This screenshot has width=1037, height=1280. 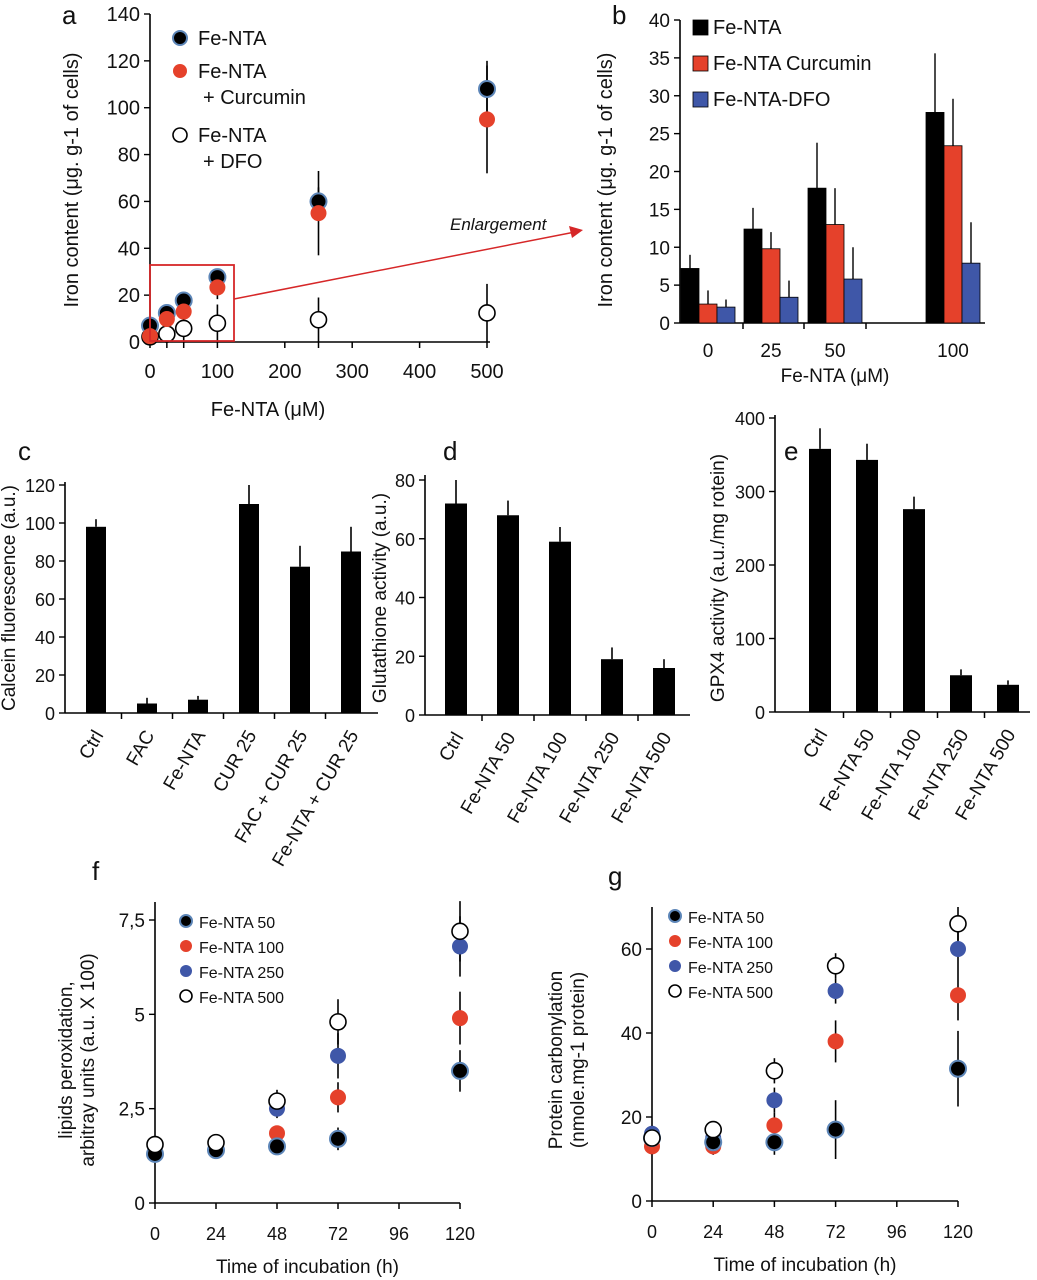 What do you see at coordinates (659, 248) in the screenshot?
I see `y-tick-label: 10` at bounding box center [659, 248].